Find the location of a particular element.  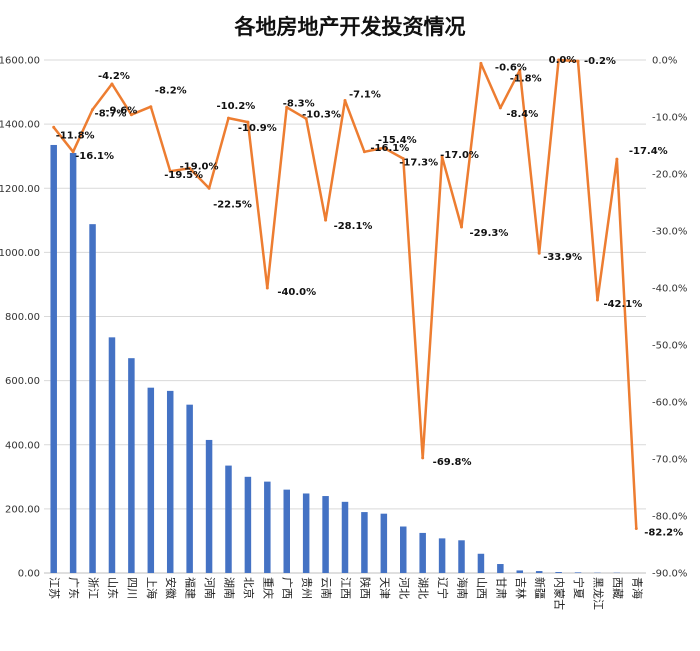

right-tick-label: -90.0% is located at coordinates (669, 574).